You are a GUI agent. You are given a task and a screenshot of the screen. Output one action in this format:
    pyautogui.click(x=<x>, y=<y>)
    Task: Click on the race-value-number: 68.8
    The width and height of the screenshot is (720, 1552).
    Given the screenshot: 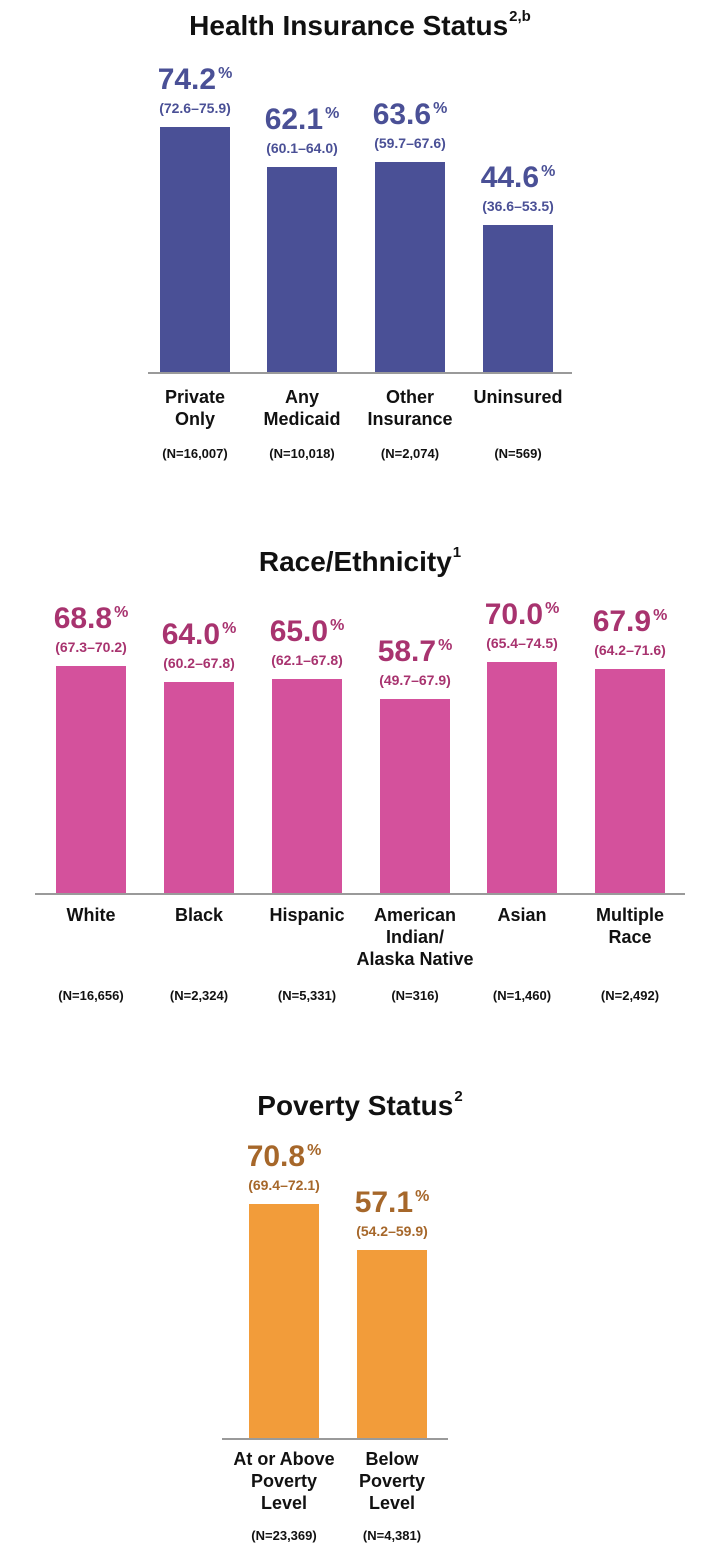 What is the action you would take?
    pyautogui.click(x=83, y=618)
    